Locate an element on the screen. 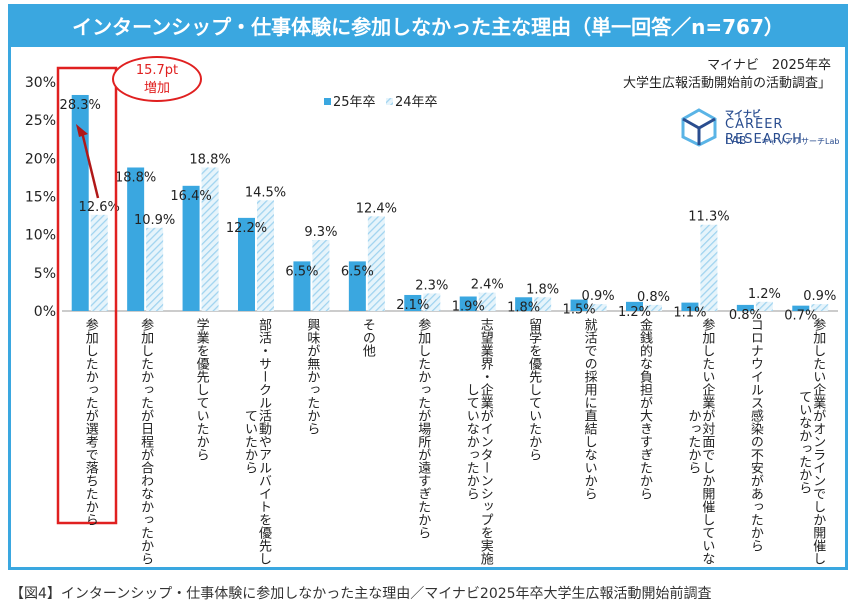 The image size is (862, 611). data-label-24-5: 9.3% is located at coordinates (320, 232).